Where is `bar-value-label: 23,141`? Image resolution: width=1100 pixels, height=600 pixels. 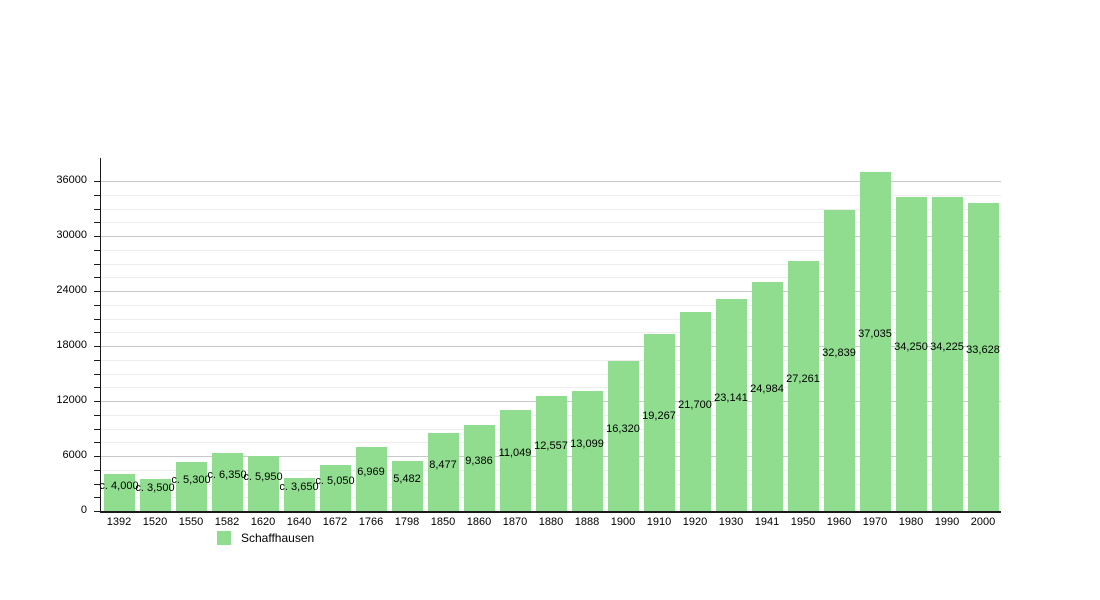 bar-value-label: 23,141 is located at coordinates (731, 397).